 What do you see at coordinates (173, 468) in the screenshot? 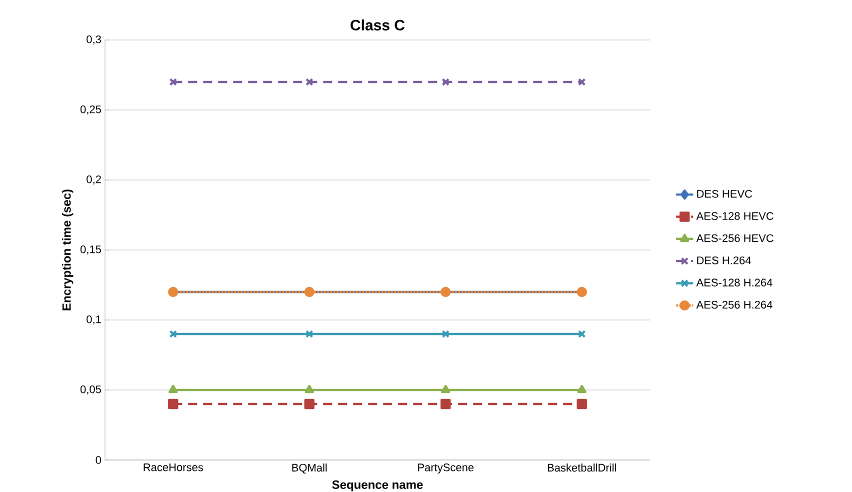
I see `x-tick-label: RaceHorses` at bounding box center [173, 468].